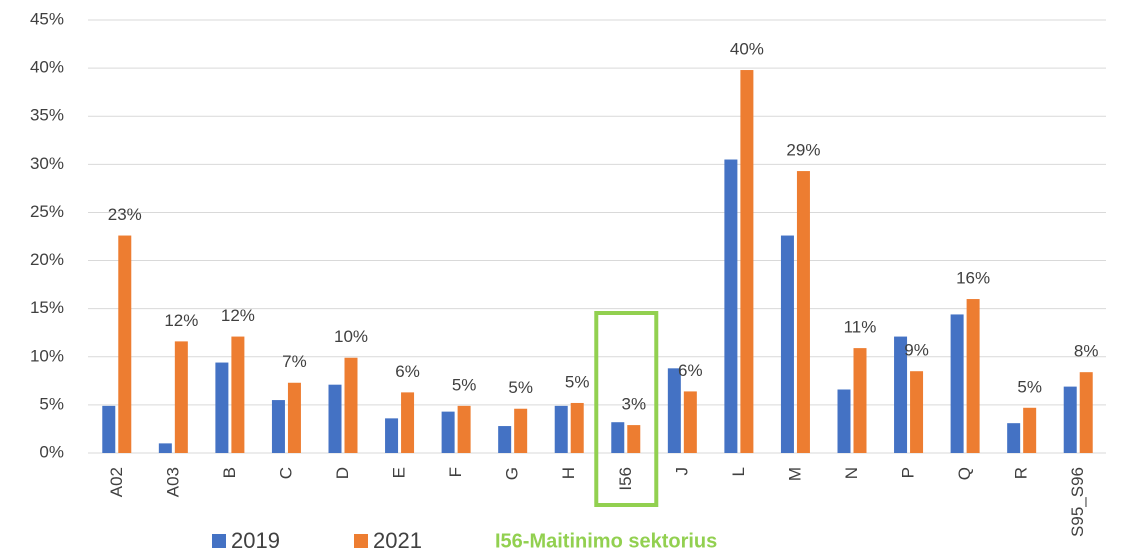 The image size is (1125, 557). What do you see at coordinates (47, 355) in the screenshot?
I see `y-tick-label: 10%` at bounding box center [47, 355].